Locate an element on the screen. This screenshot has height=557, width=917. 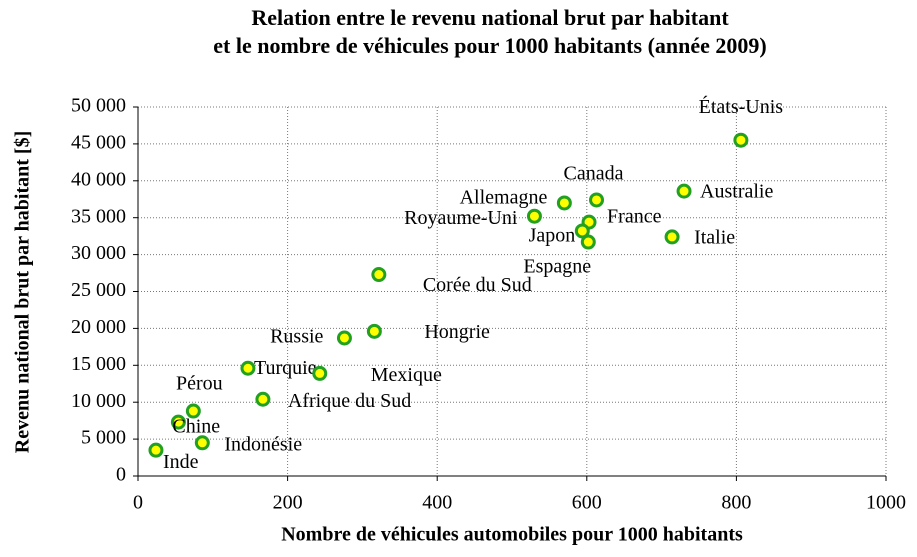
y-tick-label: 10 000 is located at coordinates (98, 401).